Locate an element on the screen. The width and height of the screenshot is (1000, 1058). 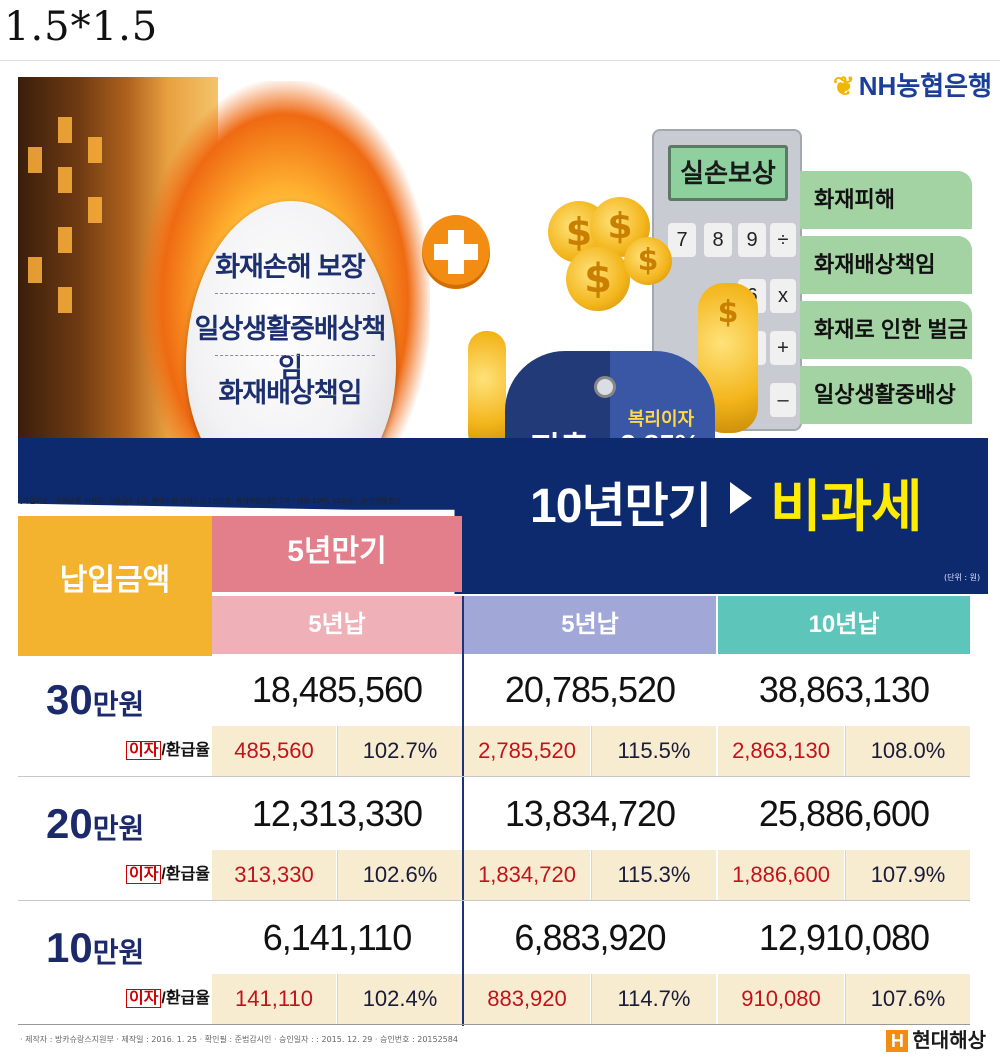
promo-line-1: 화재손해 보장 is located at coordinates (290, 267).